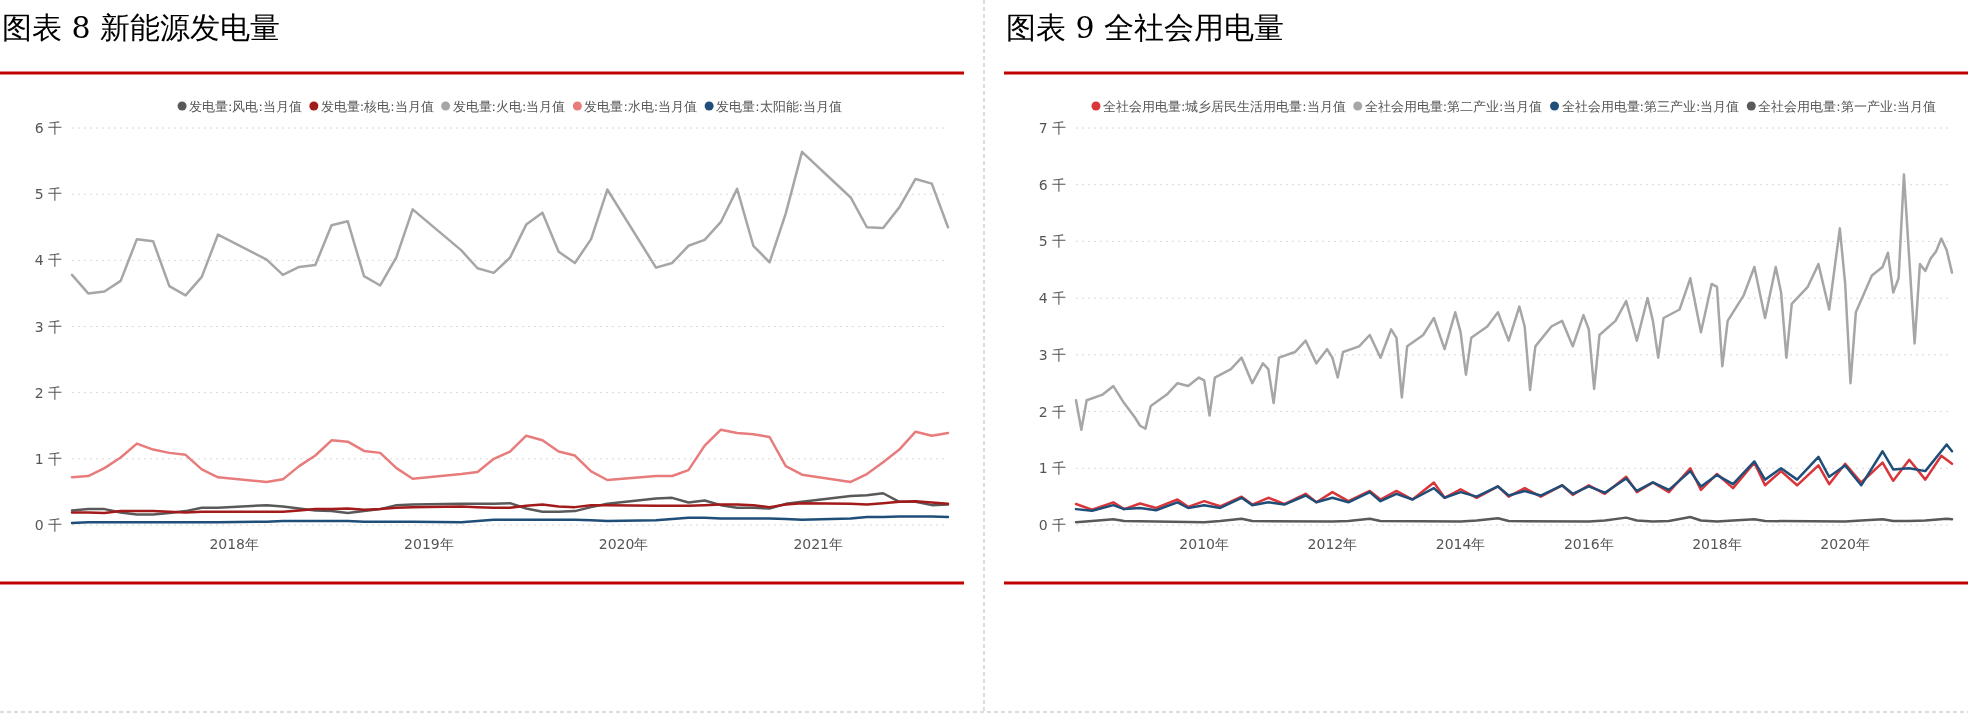 Image resolution: width=1968 pixels, height=714 pixels. I want to click on legend-label: 发电量:水电:当月值, so click(641, 106).